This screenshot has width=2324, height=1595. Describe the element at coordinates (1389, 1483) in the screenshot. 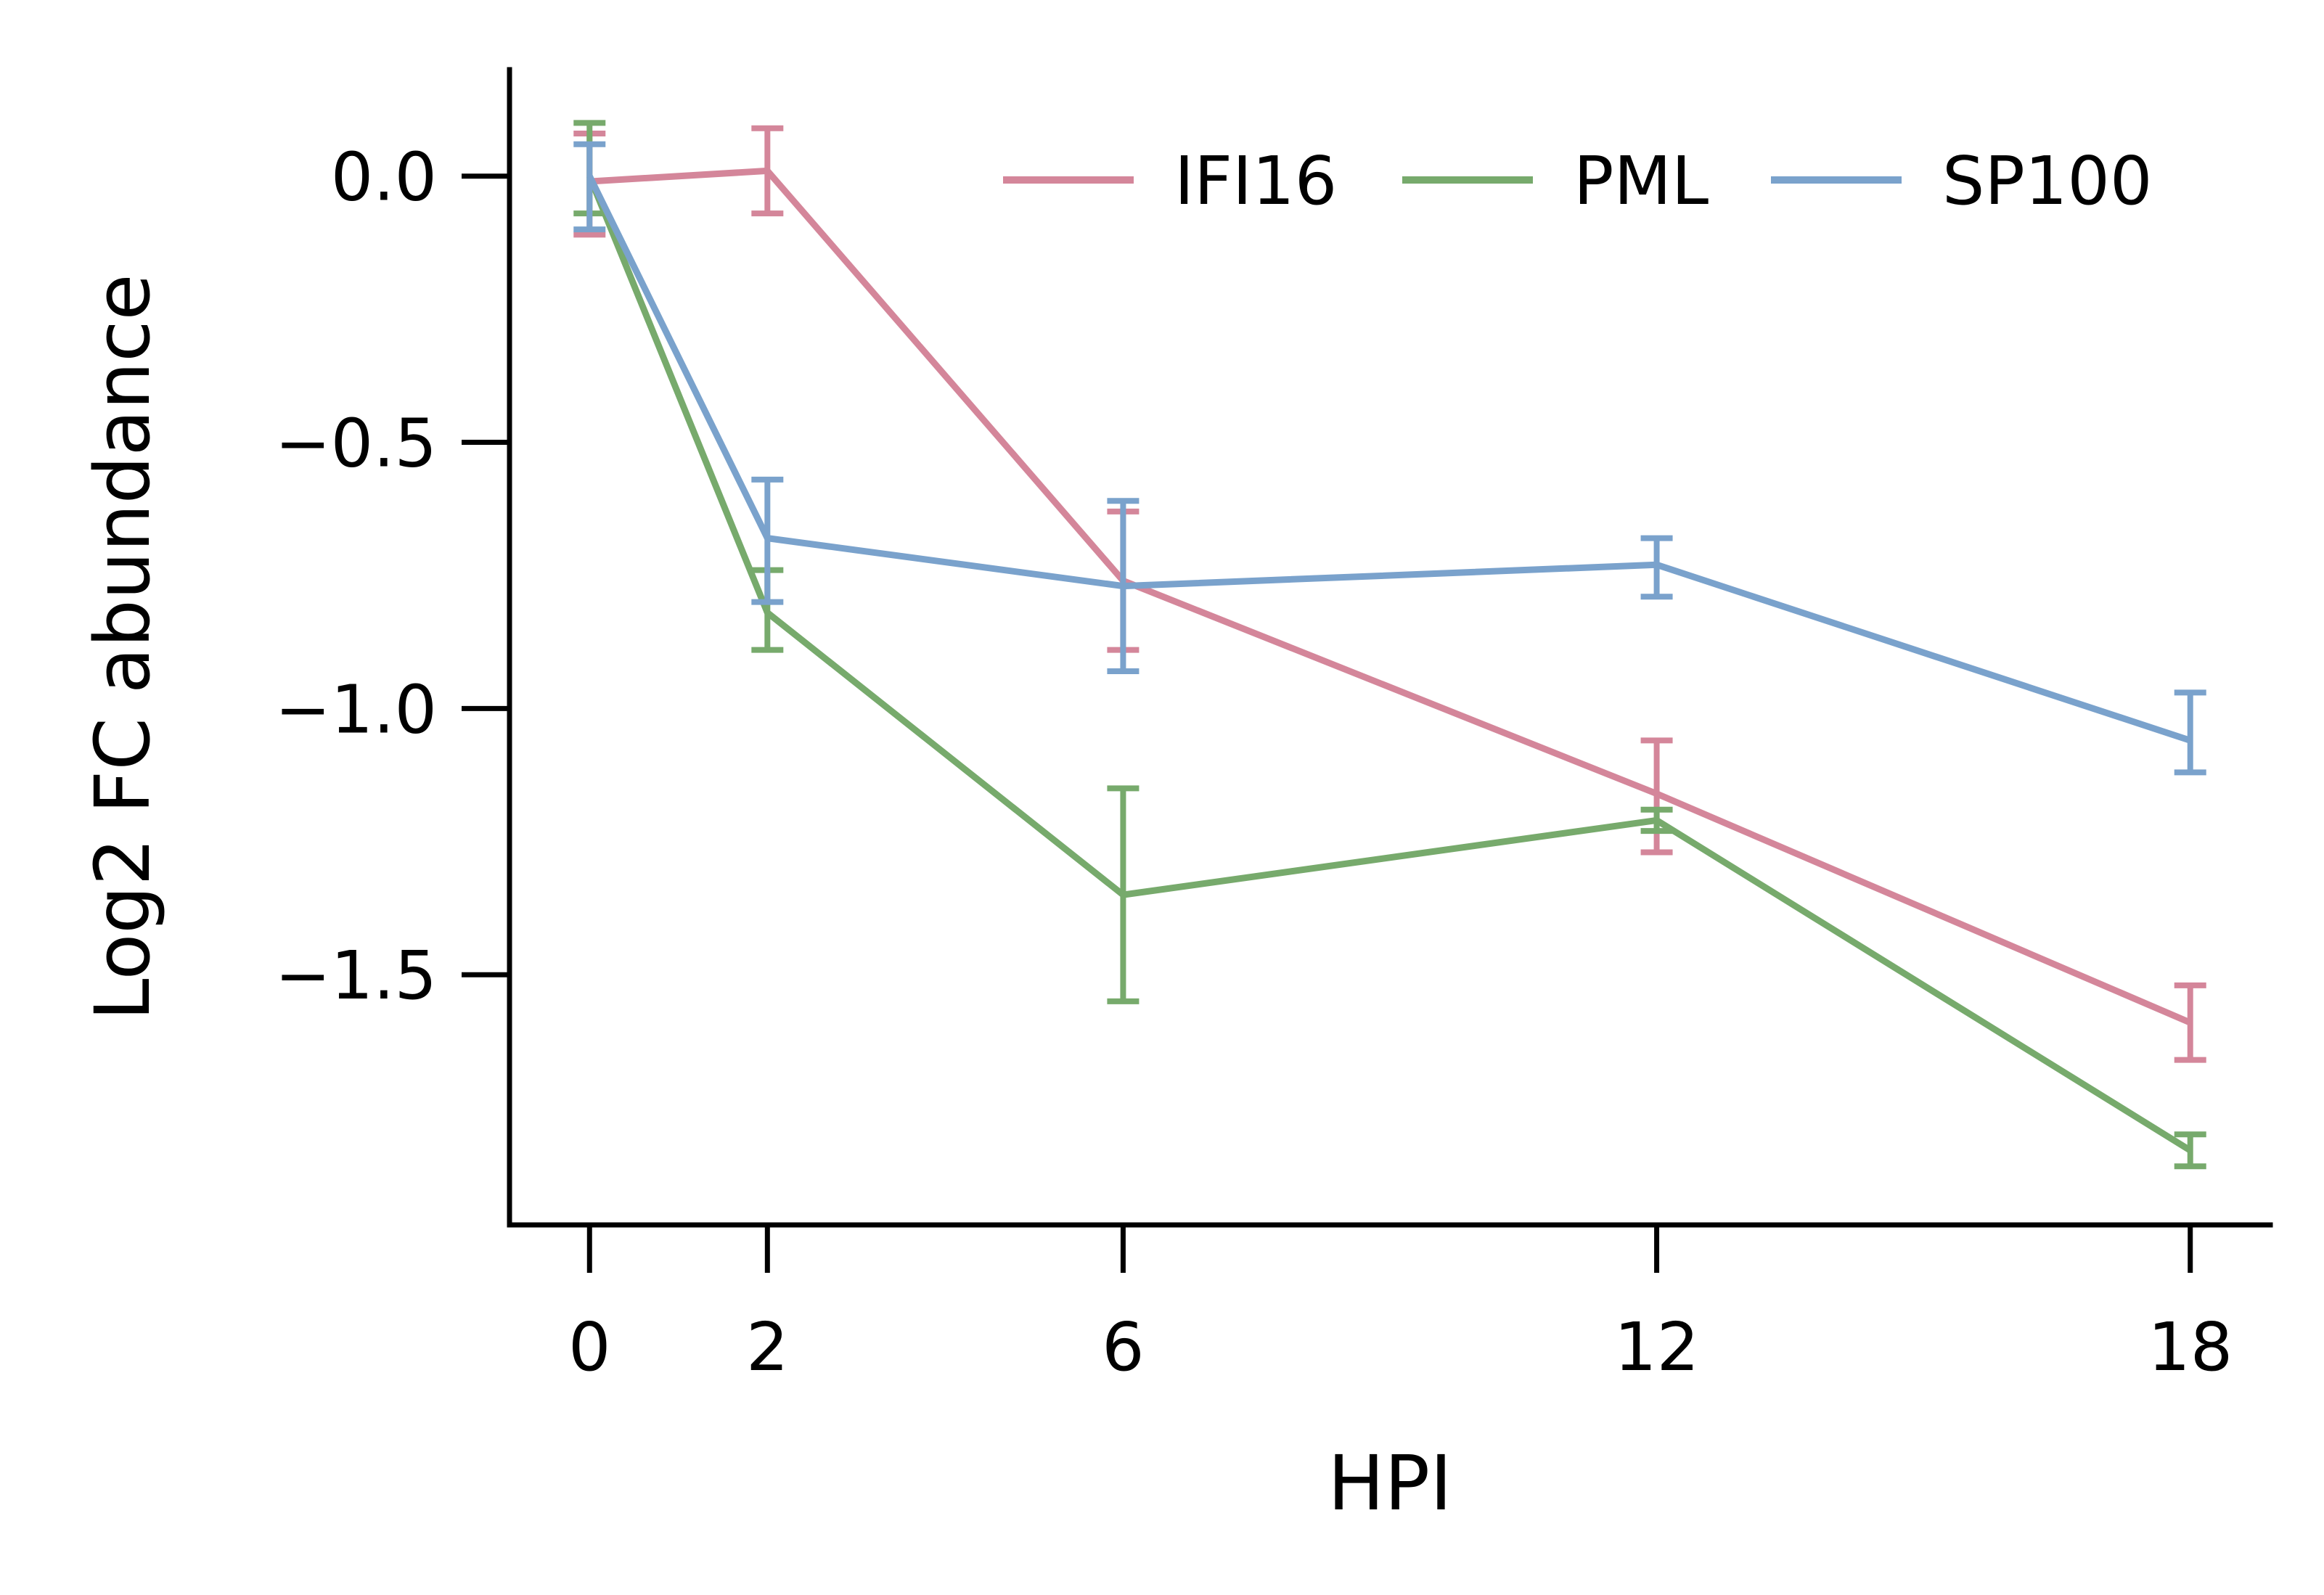

I see `x-axis-title: HPI` at that location.